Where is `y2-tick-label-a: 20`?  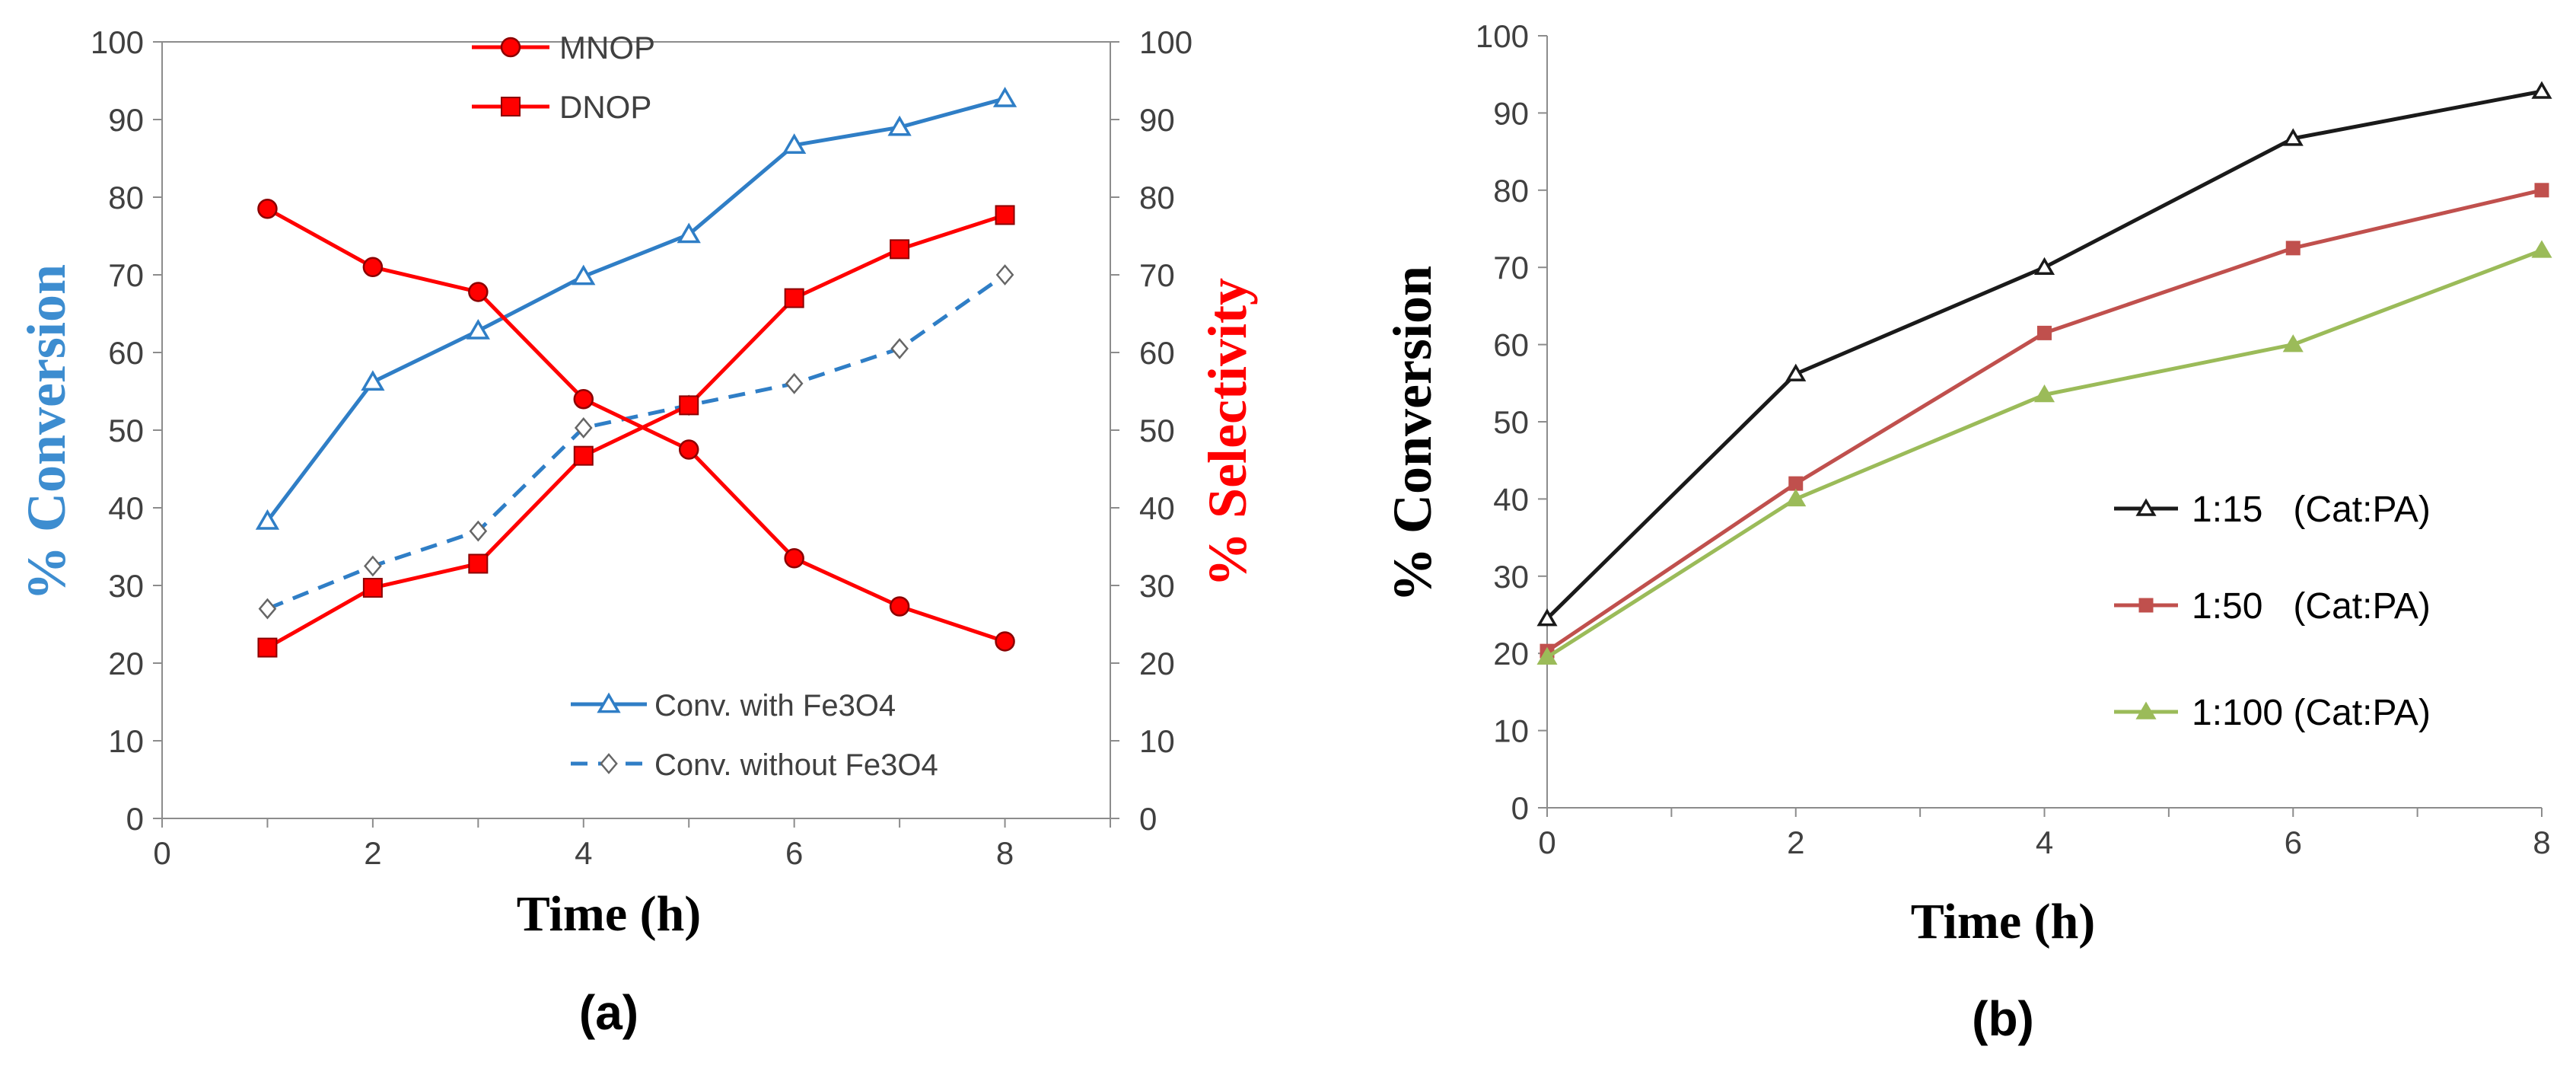
y2-tick-label-a: 20 is located at coordinates (1157, 663).